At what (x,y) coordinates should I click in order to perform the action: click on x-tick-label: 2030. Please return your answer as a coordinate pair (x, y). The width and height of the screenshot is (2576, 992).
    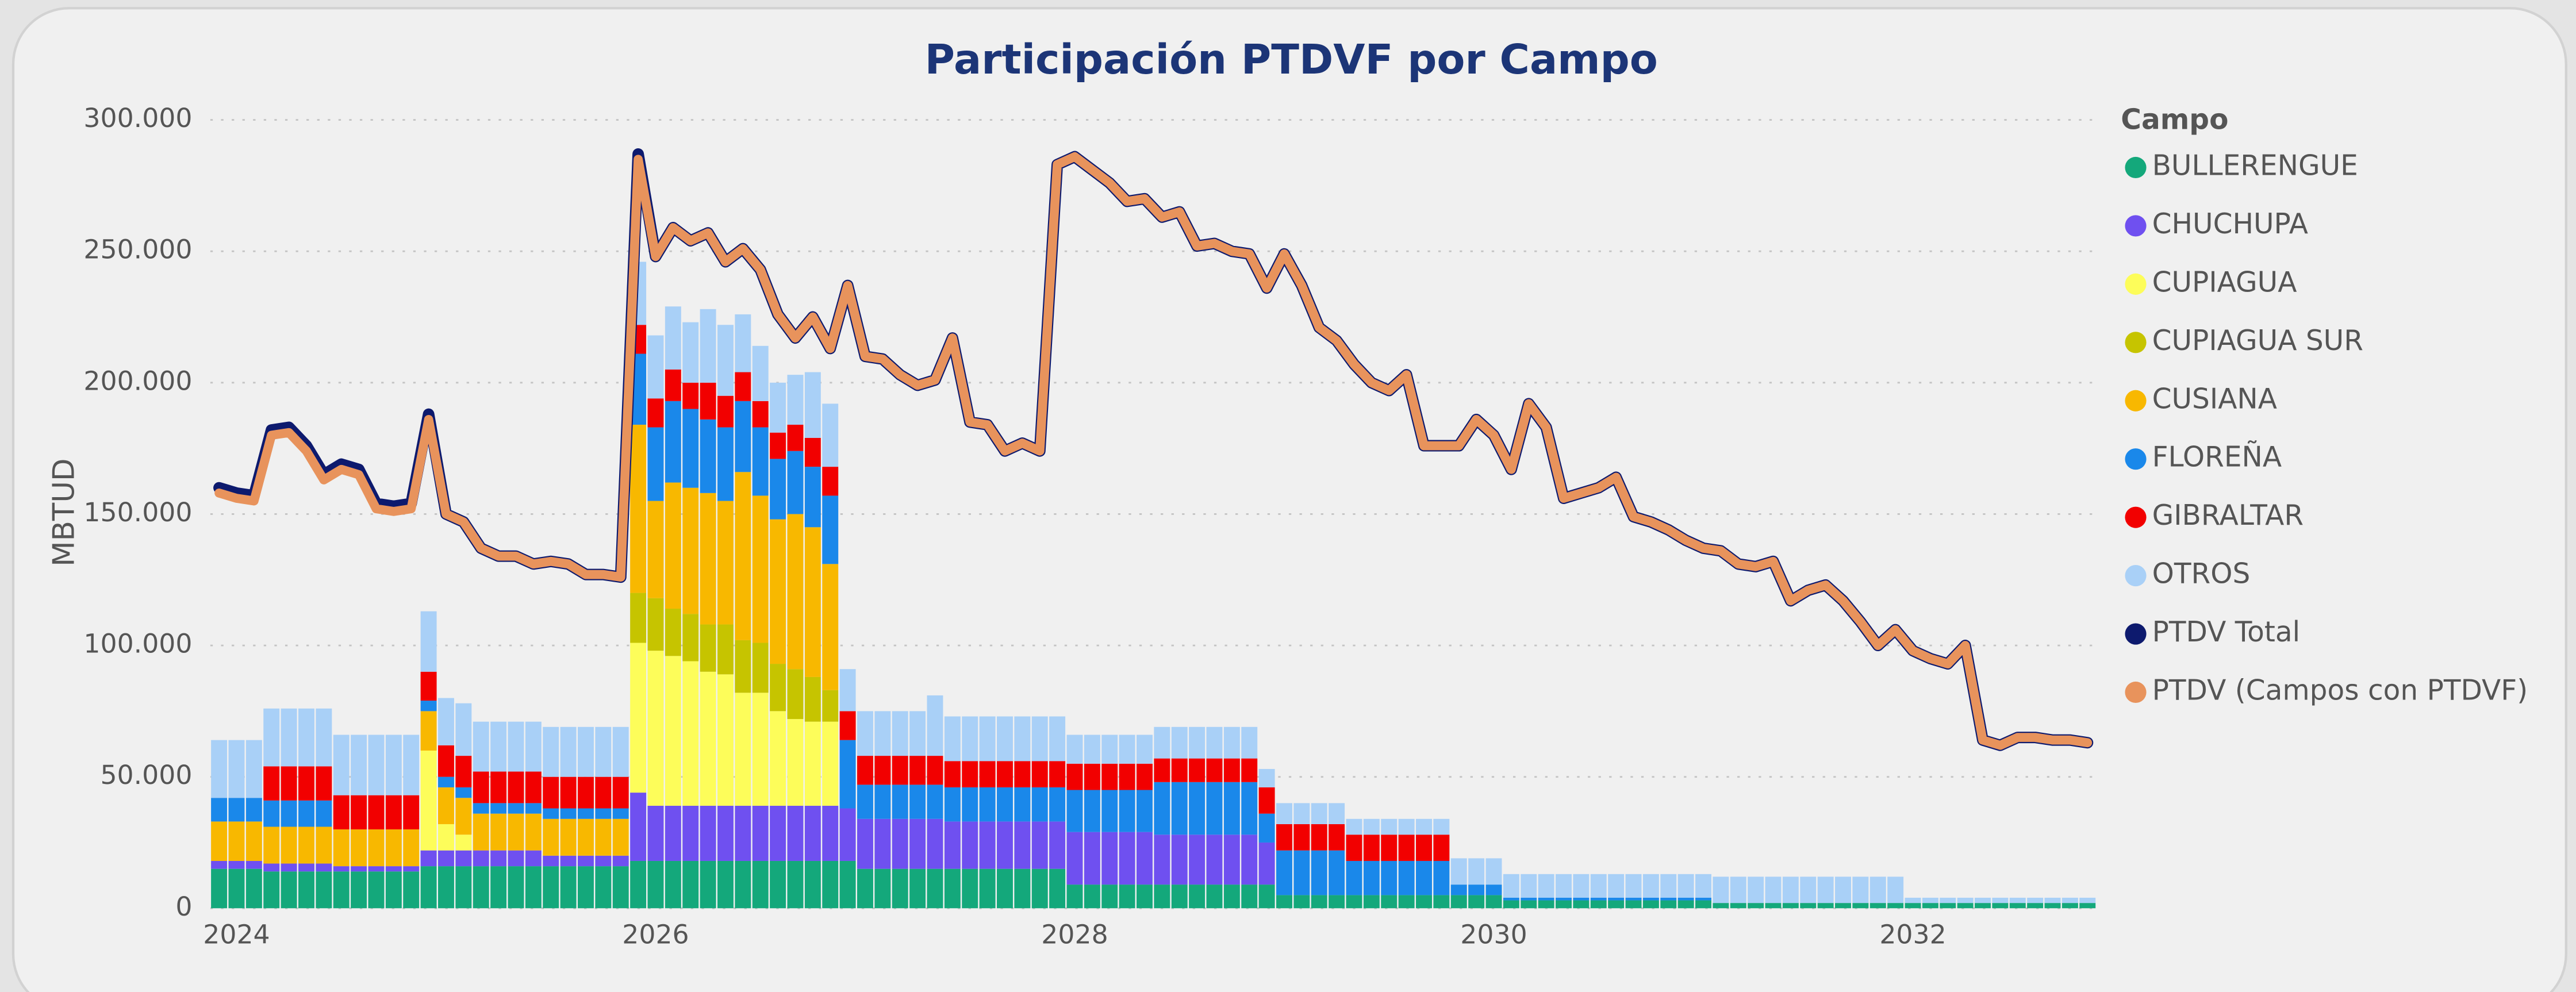
    Looking at the image, I should click on (1494, 934).